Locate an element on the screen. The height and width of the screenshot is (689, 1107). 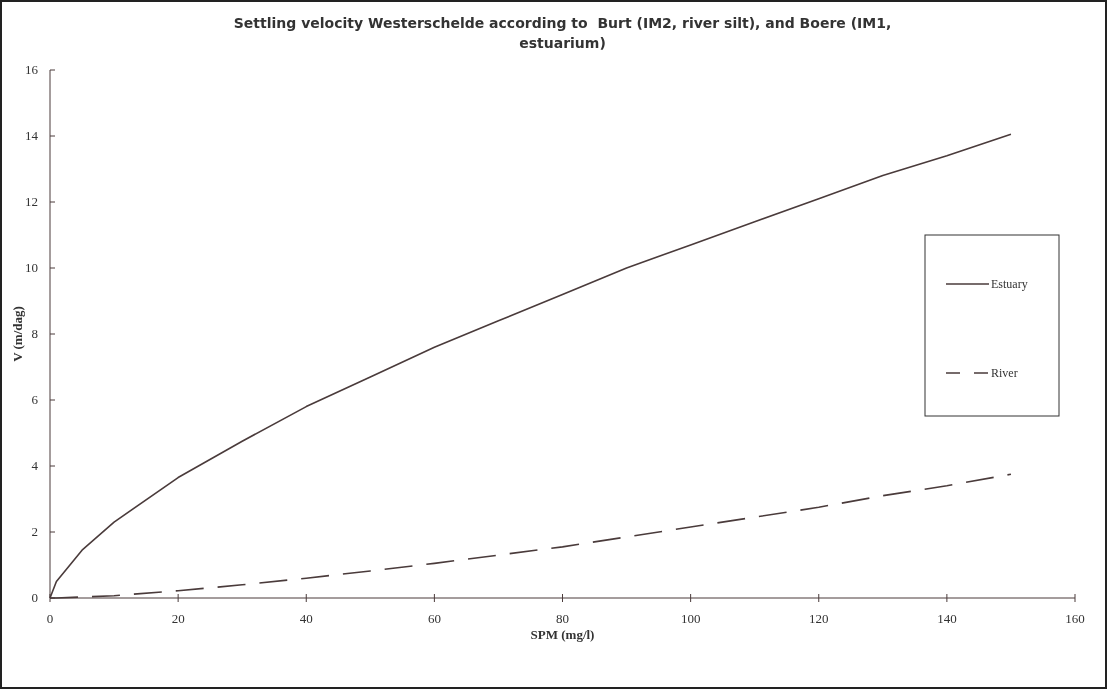
chart-title: Settling velocity Westerschelde according to Burt (IM2, river silt), and Boere (IM1, estuarium) is located at coordinates (562, 33).